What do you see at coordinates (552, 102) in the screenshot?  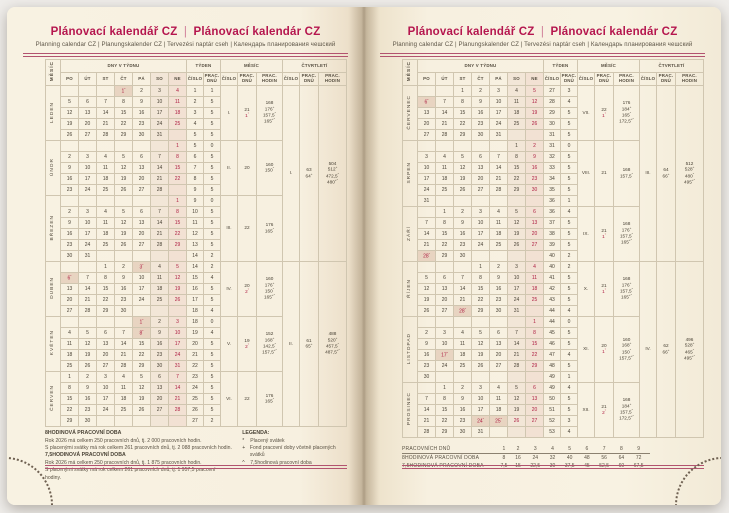 I see `week-number-cell: 28` at bounding box center [552, 102].